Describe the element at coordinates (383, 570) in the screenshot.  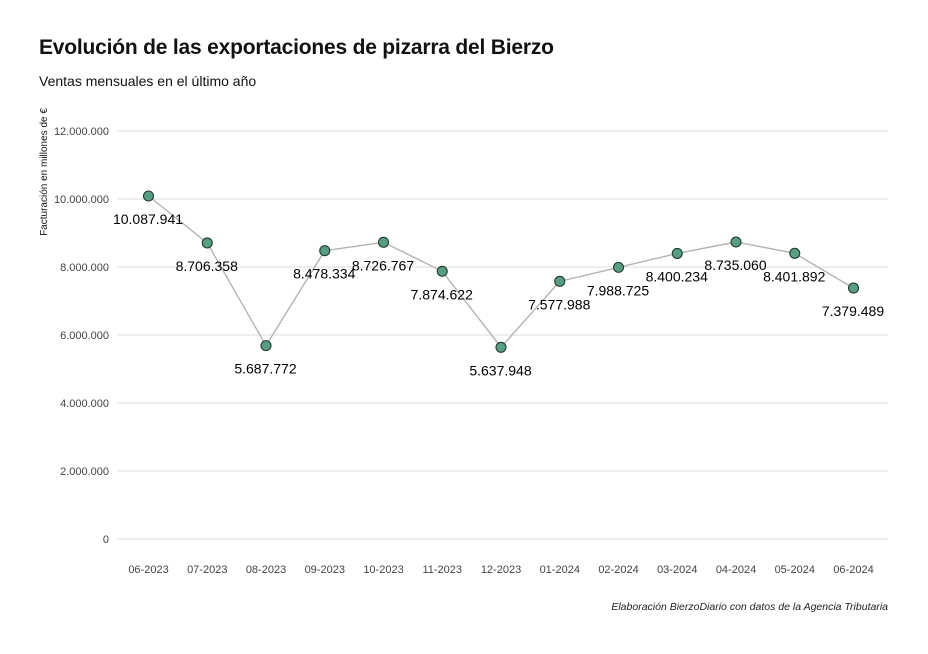
I see `x-tick-label: 10-2023` at that location.